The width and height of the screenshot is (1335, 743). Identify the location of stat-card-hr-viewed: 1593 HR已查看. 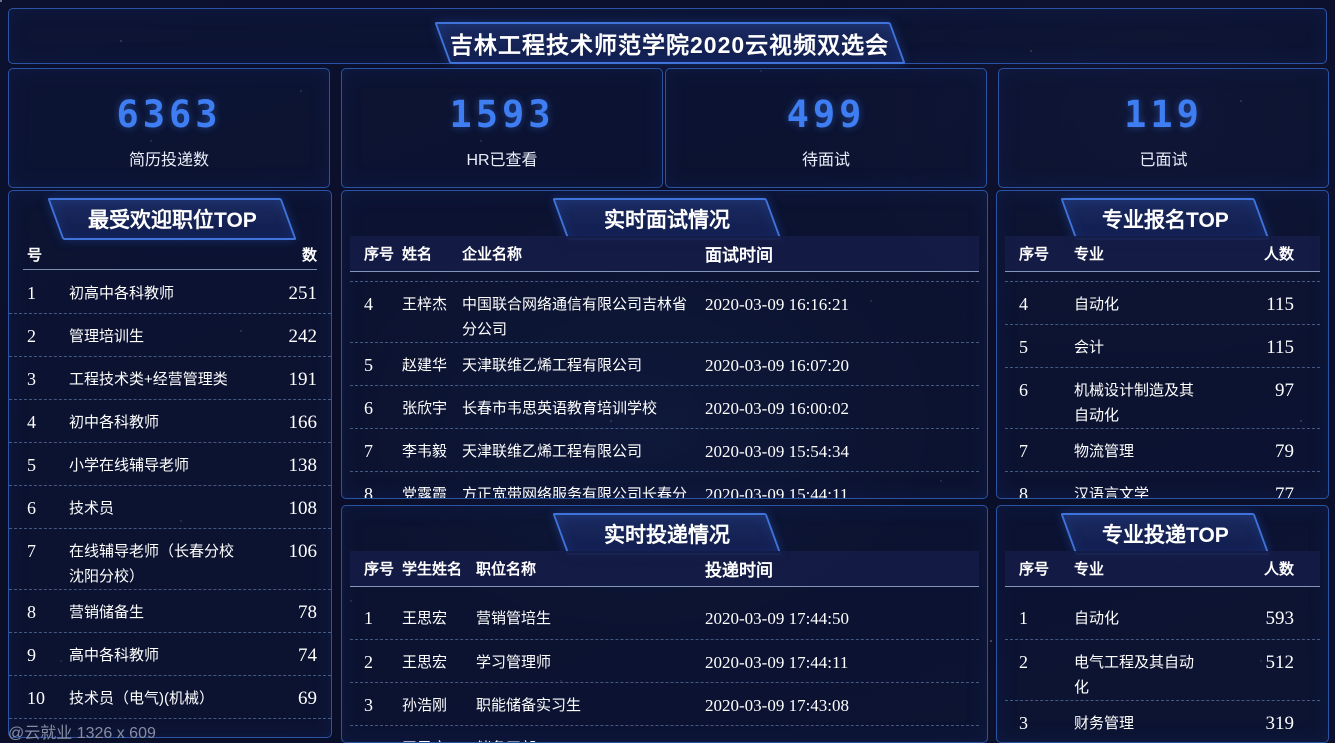
(502, 128).